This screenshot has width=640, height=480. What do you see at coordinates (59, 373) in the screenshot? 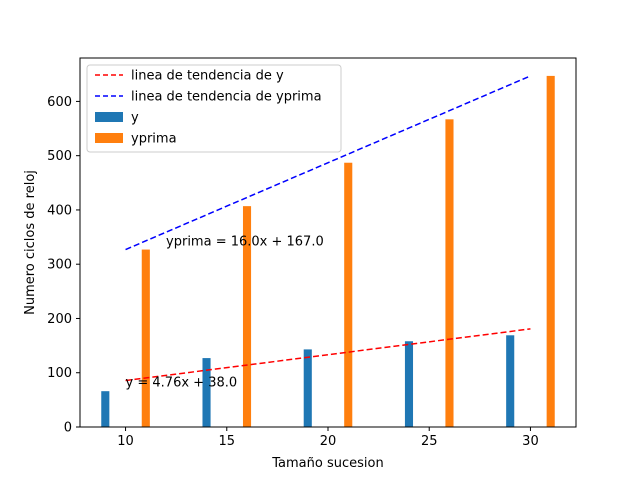
I see `y-tick-label: 100` at bounding box center [59, 373].